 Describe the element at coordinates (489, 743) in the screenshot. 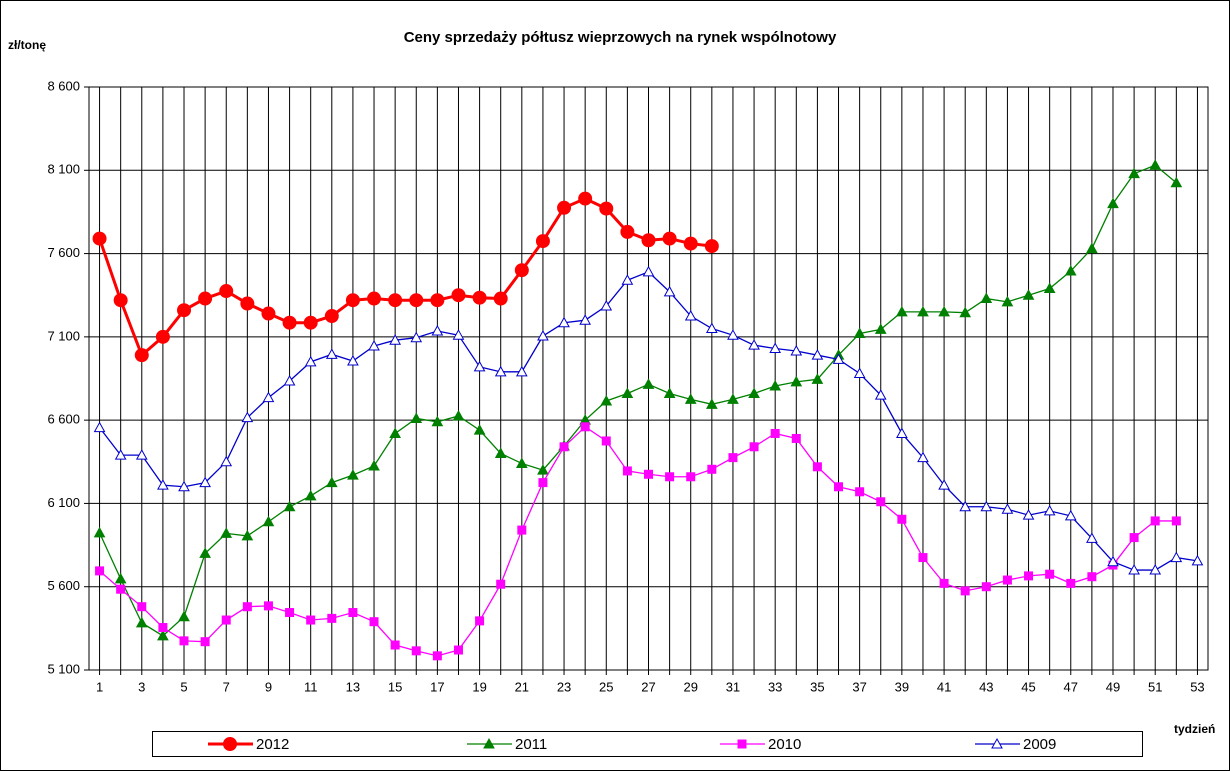

I see `legend-marker` at that location.